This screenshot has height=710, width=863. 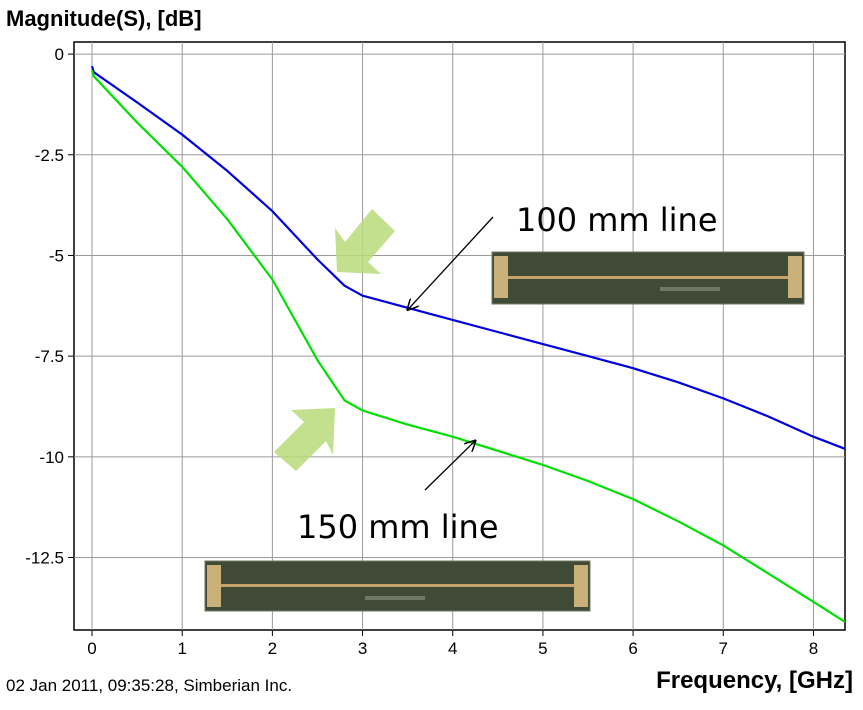 I want to click on x-tick-label: 3, so click(x=362, y=648).